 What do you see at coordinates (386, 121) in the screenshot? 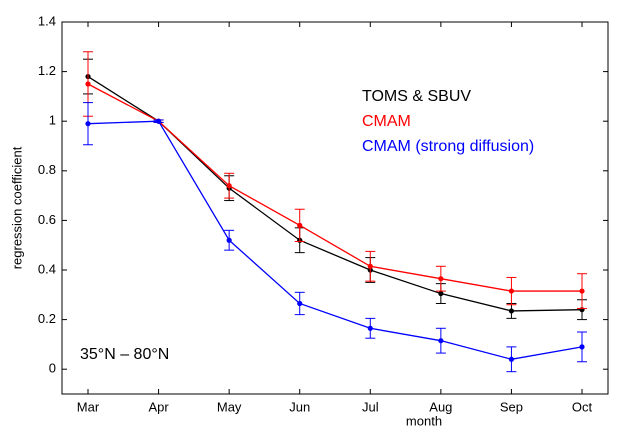
I see `legend-entry: CMAM` at bounding box center [386, 121].